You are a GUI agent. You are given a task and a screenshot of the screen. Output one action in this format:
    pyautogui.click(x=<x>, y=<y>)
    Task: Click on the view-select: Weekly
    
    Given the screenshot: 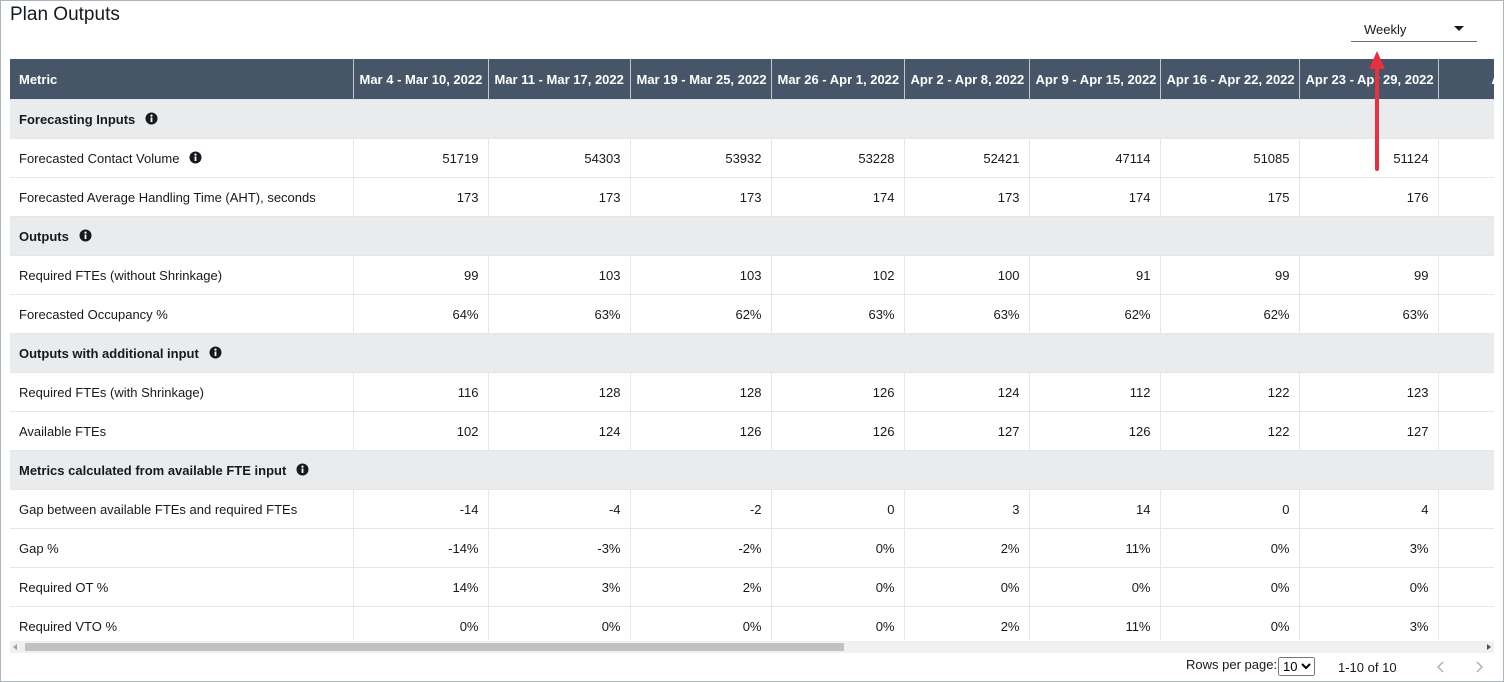 What is the action you would take?
    pyautogui.click(x=1414, y=30)
    